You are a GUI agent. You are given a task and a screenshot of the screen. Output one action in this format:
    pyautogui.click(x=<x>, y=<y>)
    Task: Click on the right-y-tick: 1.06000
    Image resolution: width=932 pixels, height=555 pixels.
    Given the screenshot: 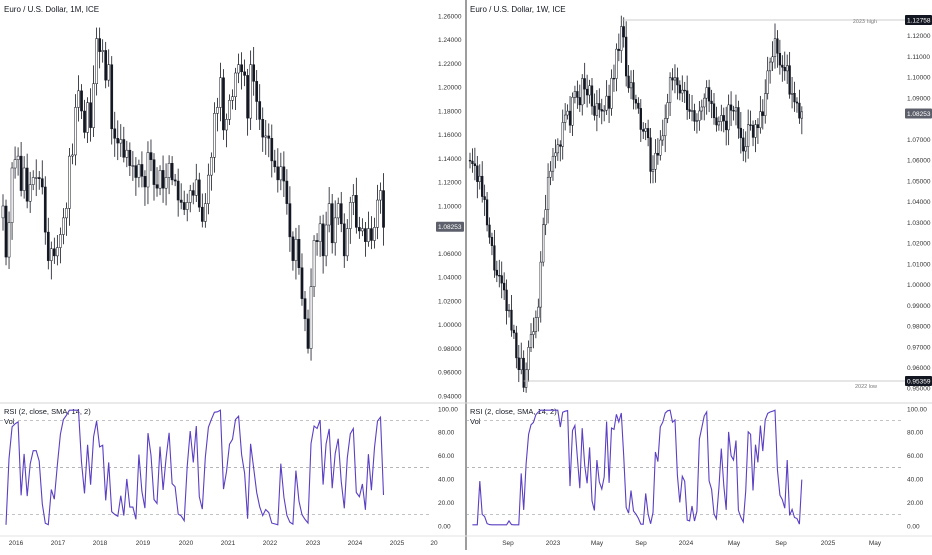 What is the action you would take?
    pyautogui.click(x=919, y=161)
    